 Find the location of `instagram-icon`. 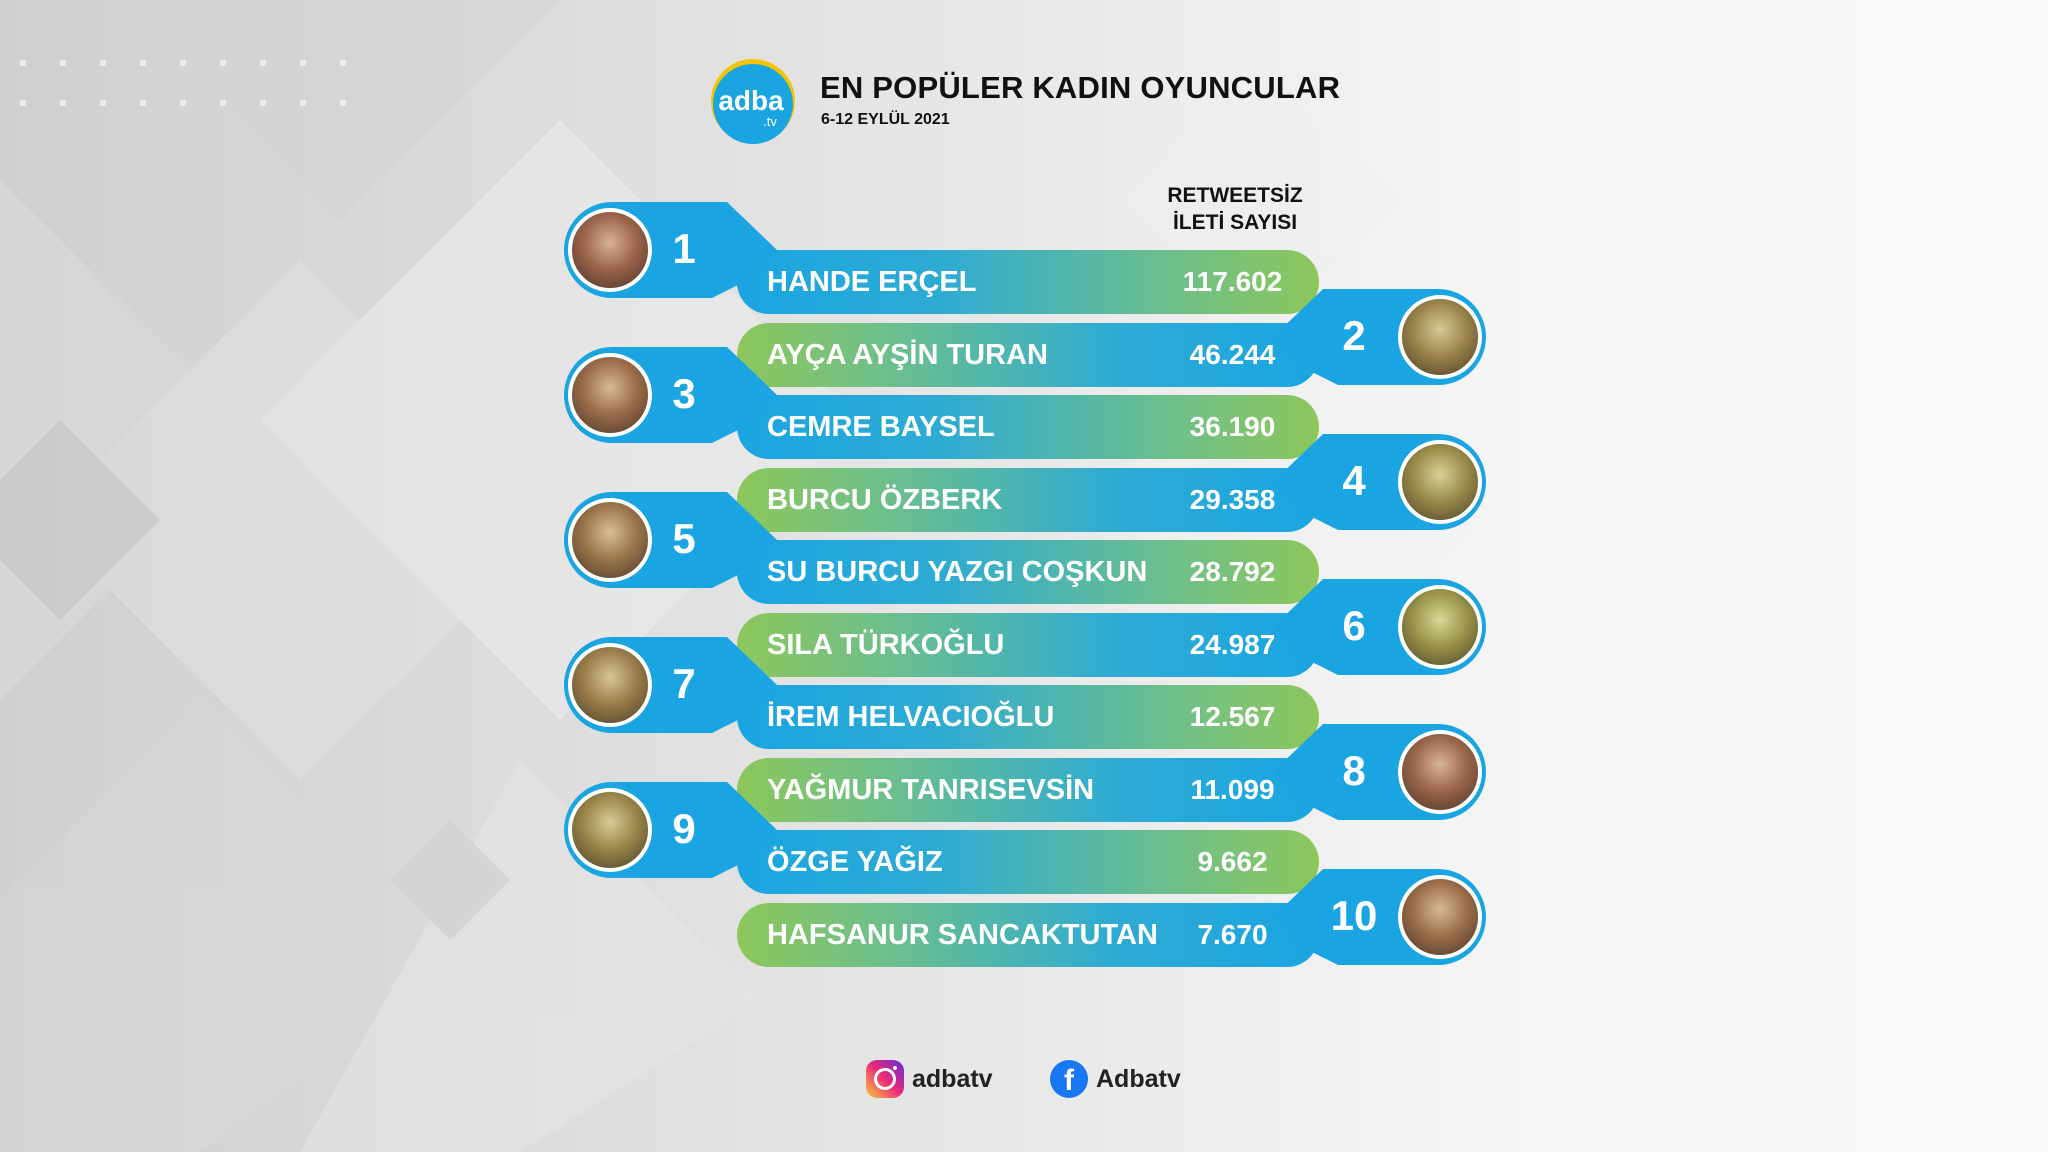

instagram-icon is located at coordinates (885, 1079).